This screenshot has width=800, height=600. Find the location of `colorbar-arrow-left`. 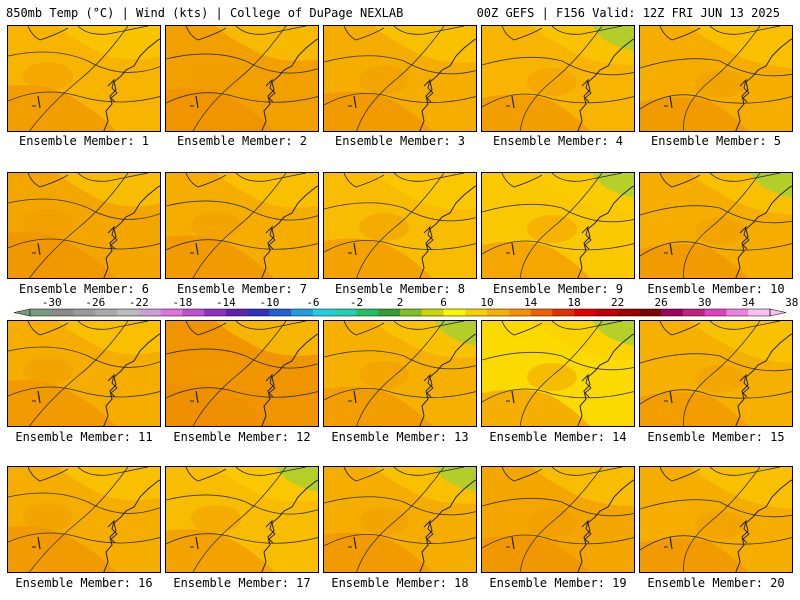

colorbar-arrow-left is located at coordinates (22, 312).